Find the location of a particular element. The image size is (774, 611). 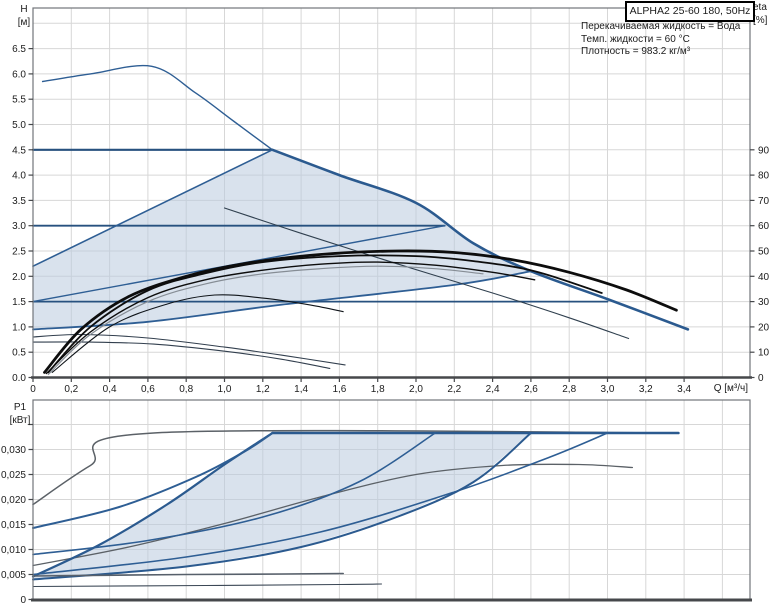

eta-axis-symbol: eta is located at coordinates (760, 7).